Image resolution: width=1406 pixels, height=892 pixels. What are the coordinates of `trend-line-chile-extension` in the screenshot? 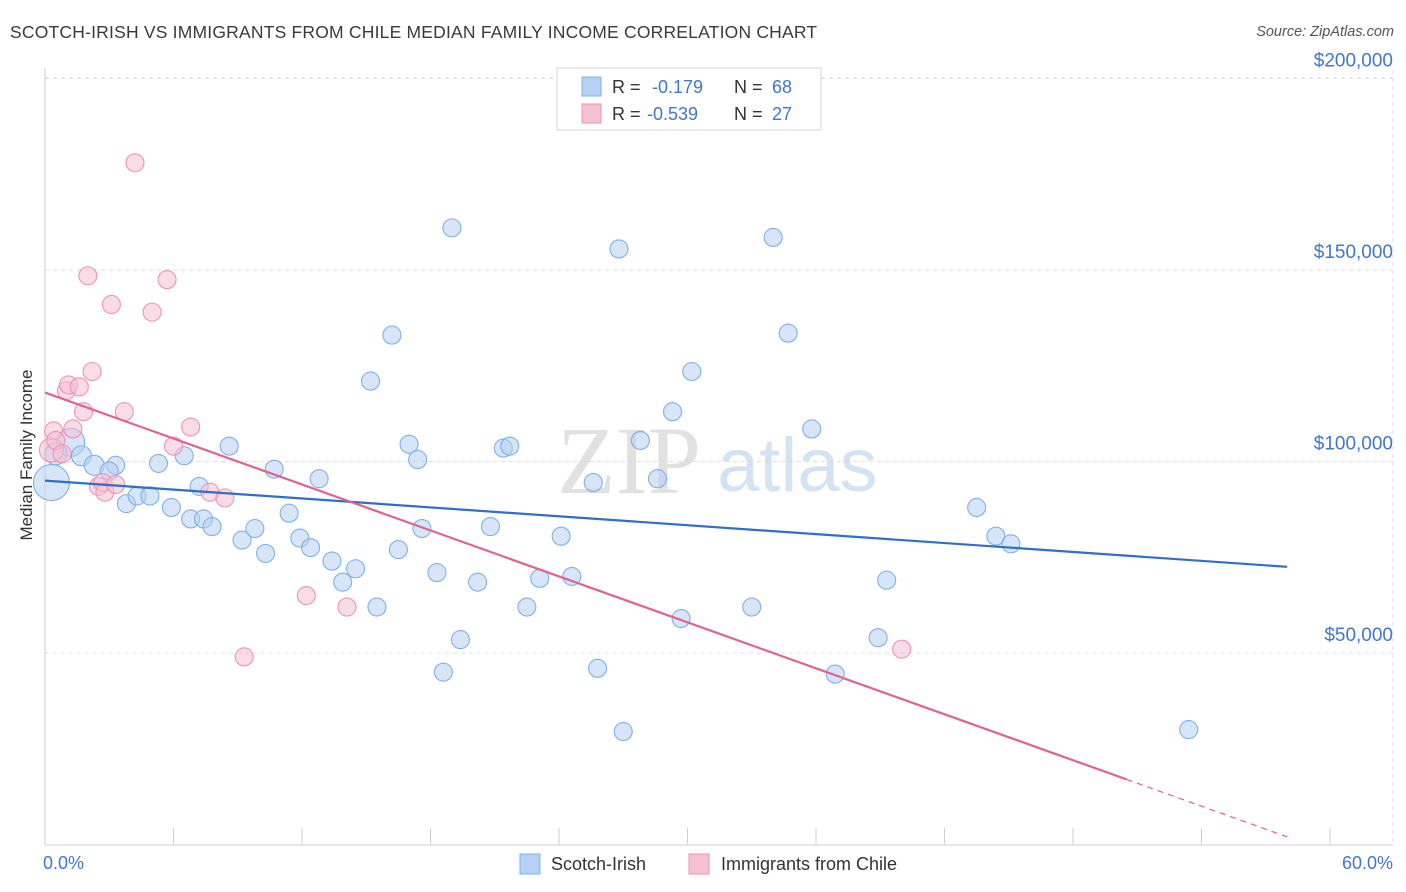 It's located at (1207, 808).